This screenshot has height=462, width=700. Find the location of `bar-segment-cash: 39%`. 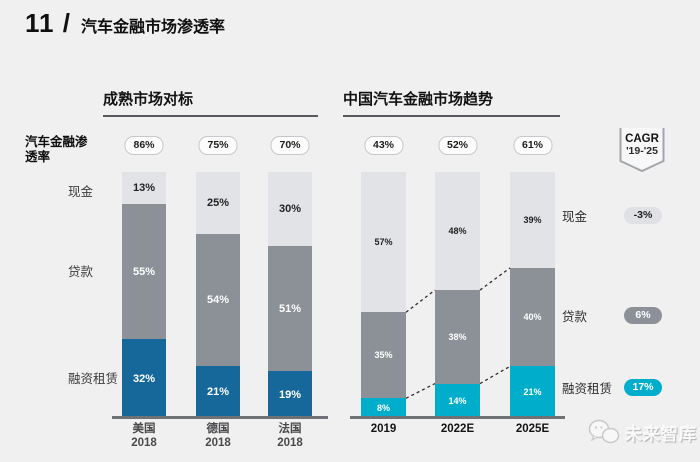

bar-segment-cash: 39% is located at coordinates (532, 220).